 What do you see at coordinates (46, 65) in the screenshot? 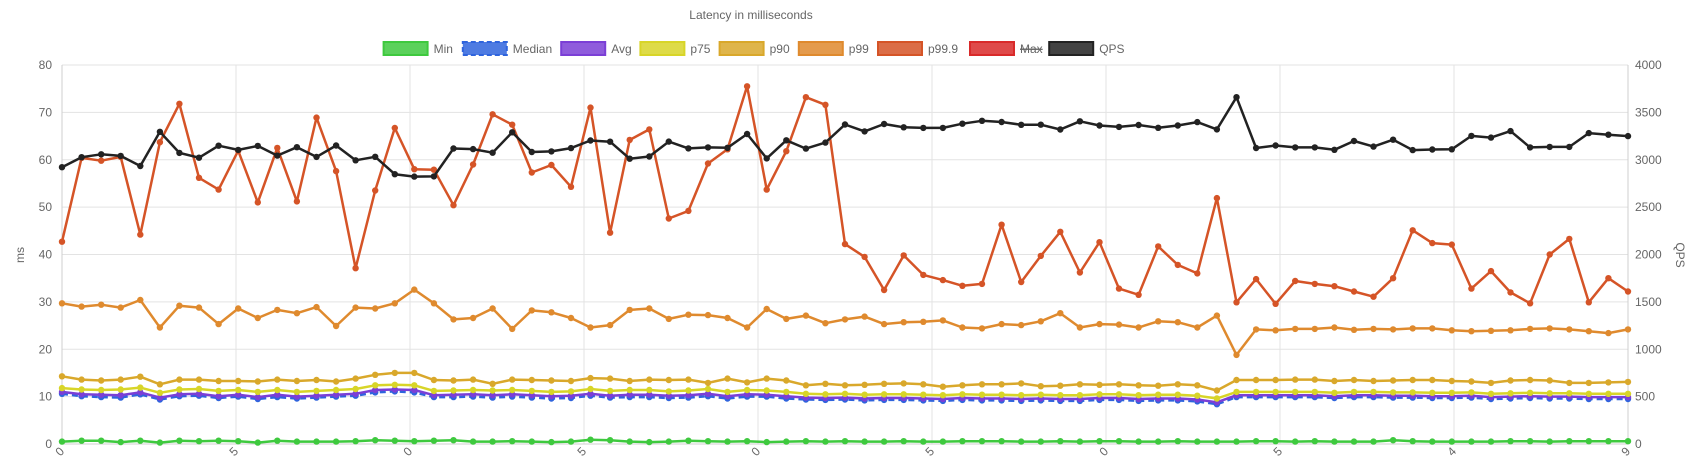
I see `y-tick-label: 80` at bounding box center [46, 65].